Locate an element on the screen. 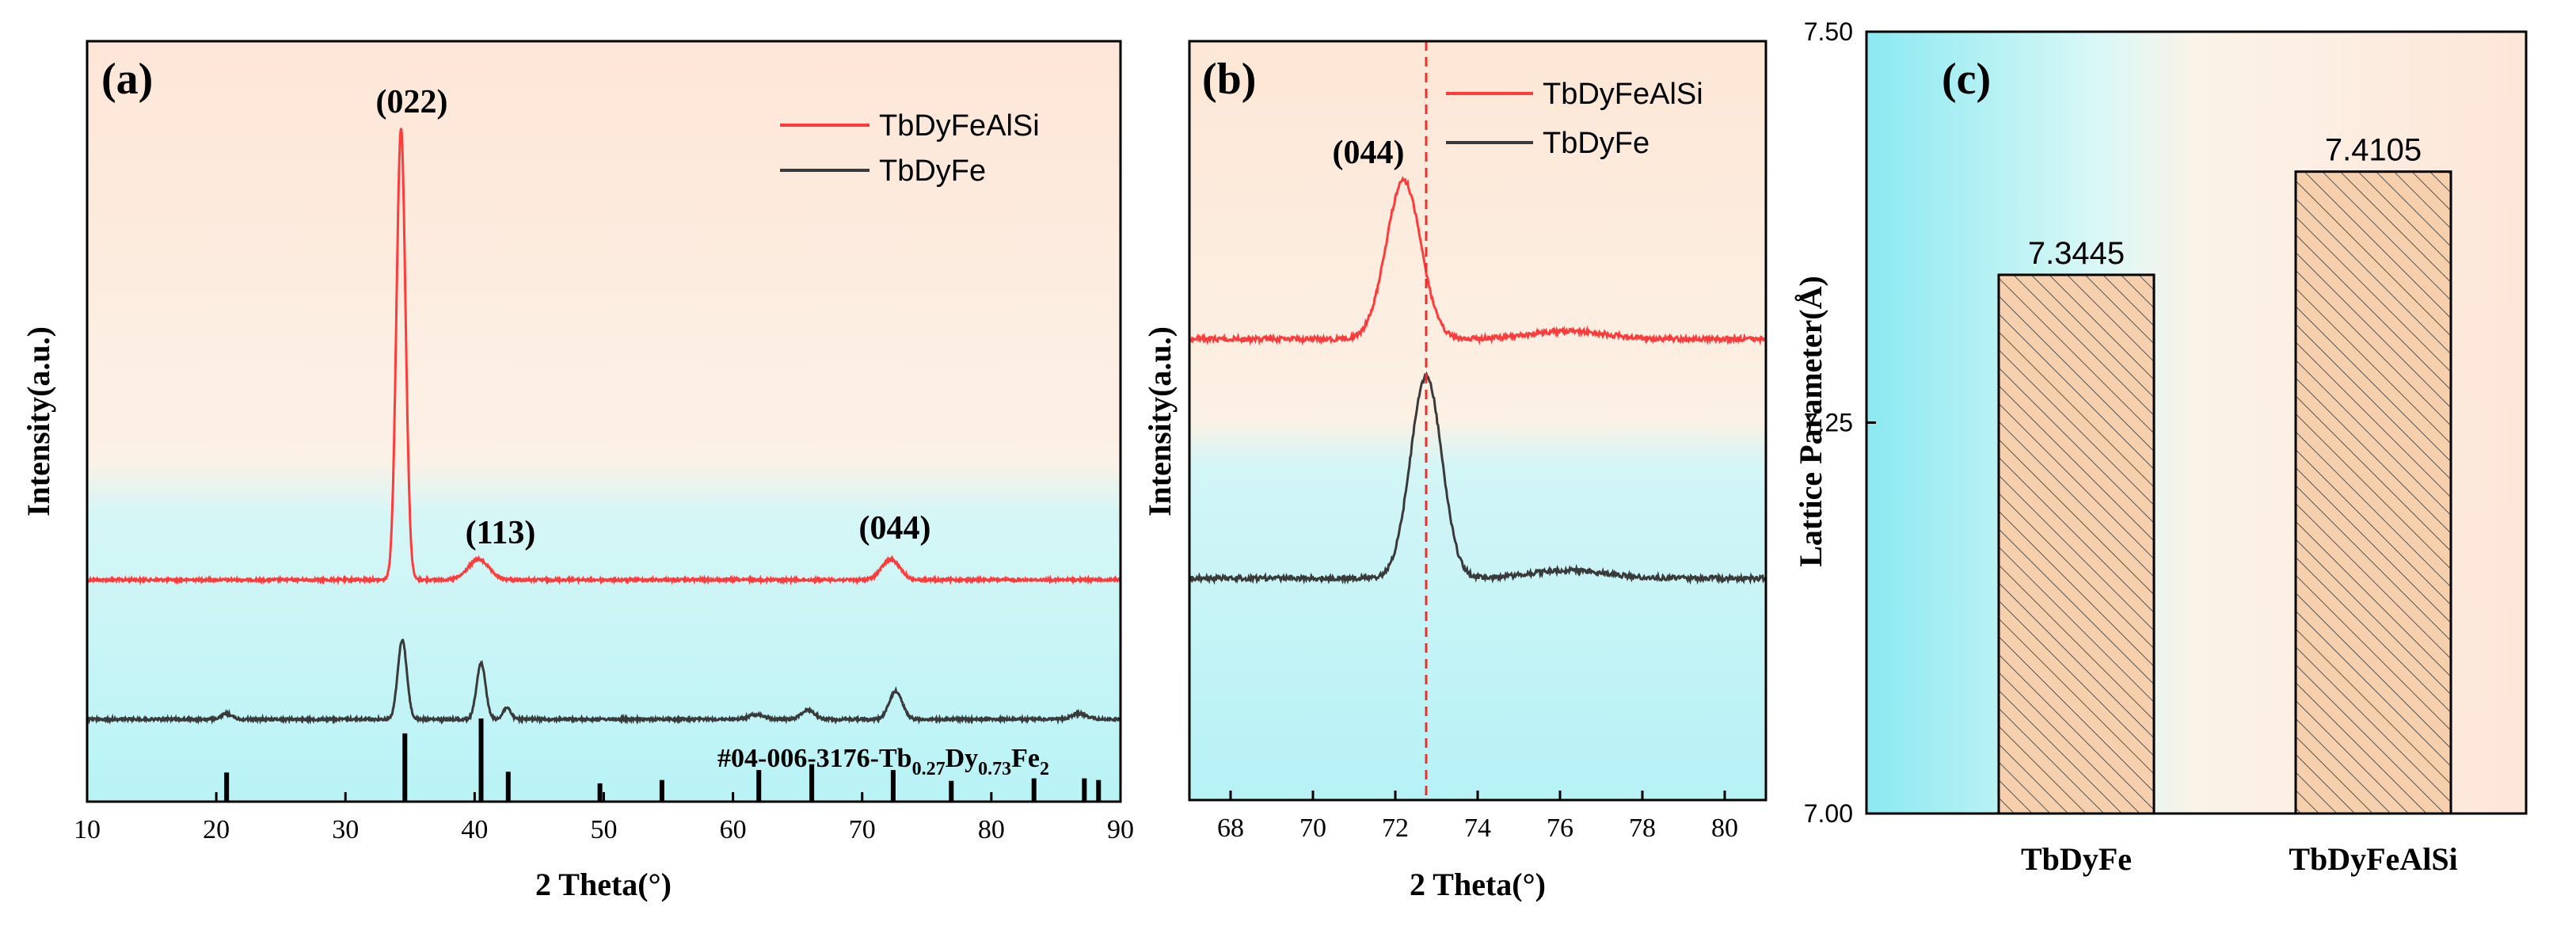 This screenshot has height=926, width=2576. panel-c-bars: 7.3445 7.4105 is located at coordinates (2224, 474).